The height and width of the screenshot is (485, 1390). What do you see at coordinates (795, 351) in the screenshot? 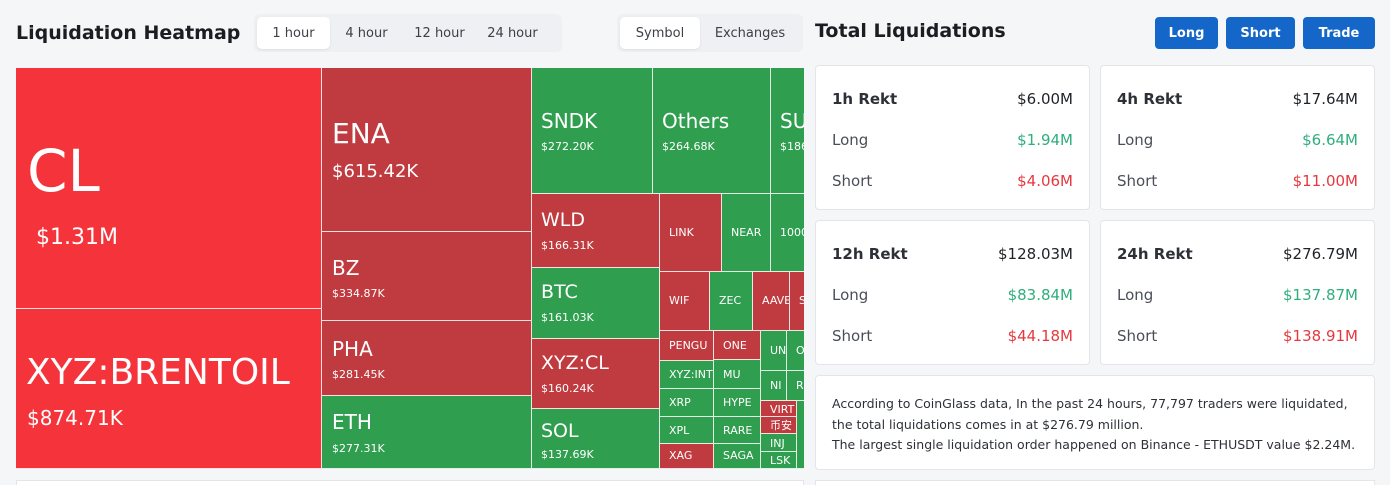
I see `heatmap-tile-o: O` at bounding box center [795, 351].